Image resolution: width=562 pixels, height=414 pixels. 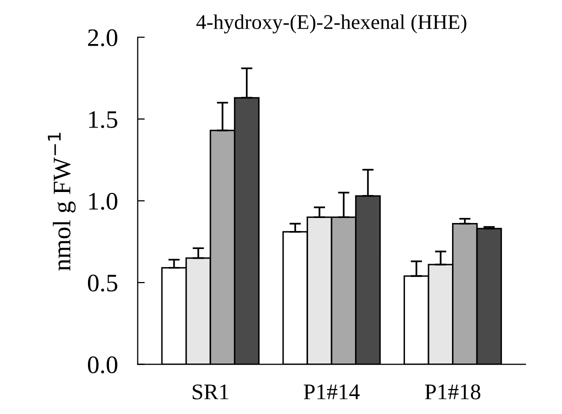 What do you see at coordinates (452, 392) in the screenshot?
I see `x-tick-label: P1#18` at bounding box center [452, 392].